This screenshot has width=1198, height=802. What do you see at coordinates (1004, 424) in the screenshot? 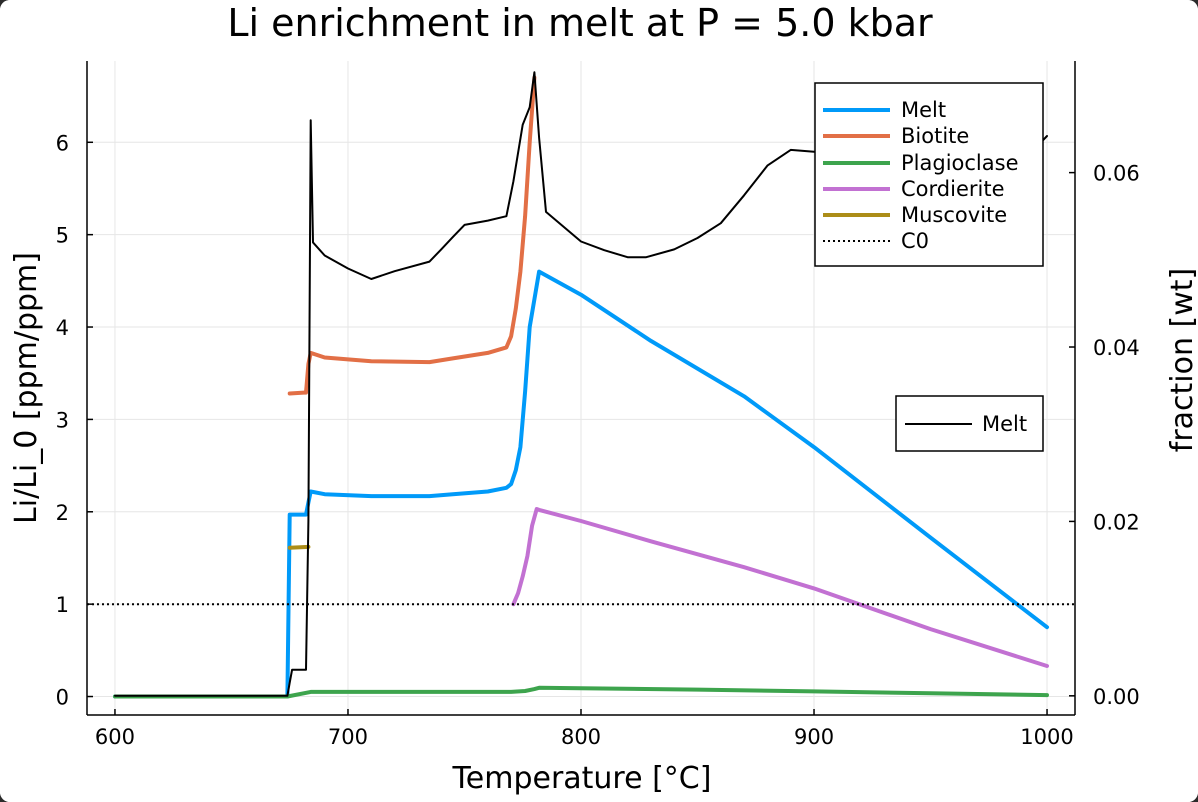
I see `legend-label-melt-fraction: Melt` at bounding box center [1004, 424].